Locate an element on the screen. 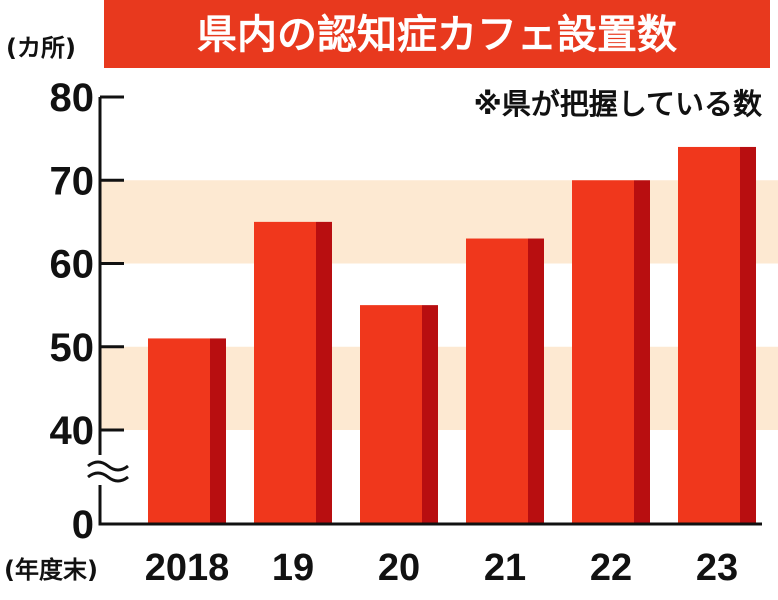 Image resolution: width=778 pixels, height=600 pixels. note-background is located at coordinates (569, 102).